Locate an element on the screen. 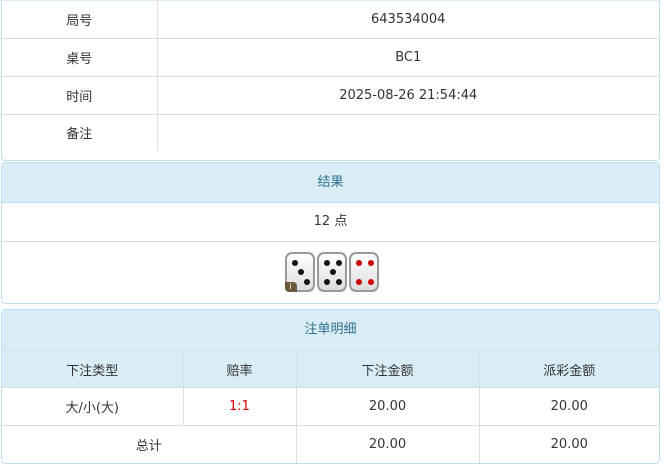 The width and height of the screenshot is (667, 464). info-row-round: 局号 643534004 is located at coordinates (330, 20).